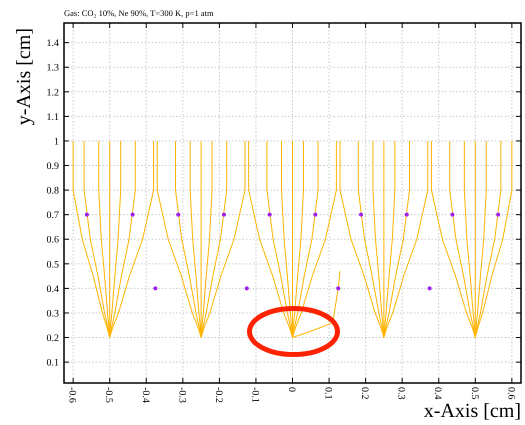 The image size is (525, 425). Describe the element at coordinates (510, 393) in the screenshot. I see `x-tick-label: 0.6` at that location.